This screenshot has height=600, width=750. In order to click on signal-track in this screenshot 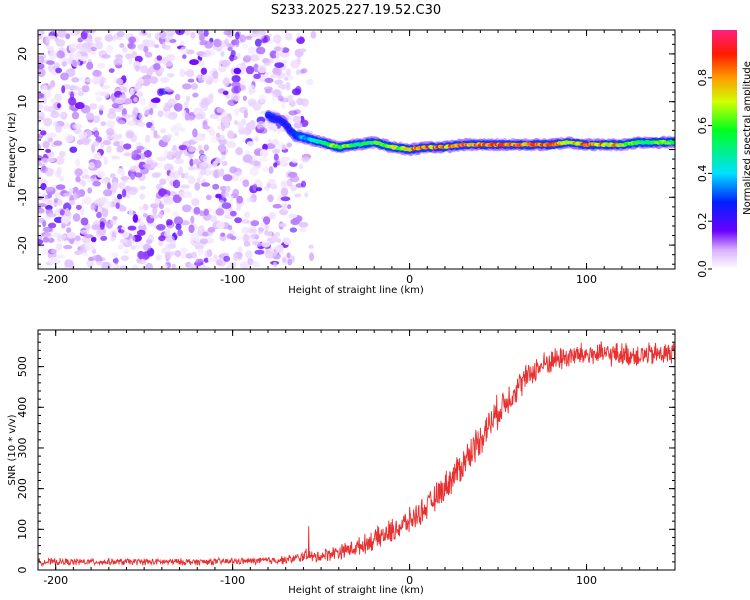, I will do `click(469, 133)`.